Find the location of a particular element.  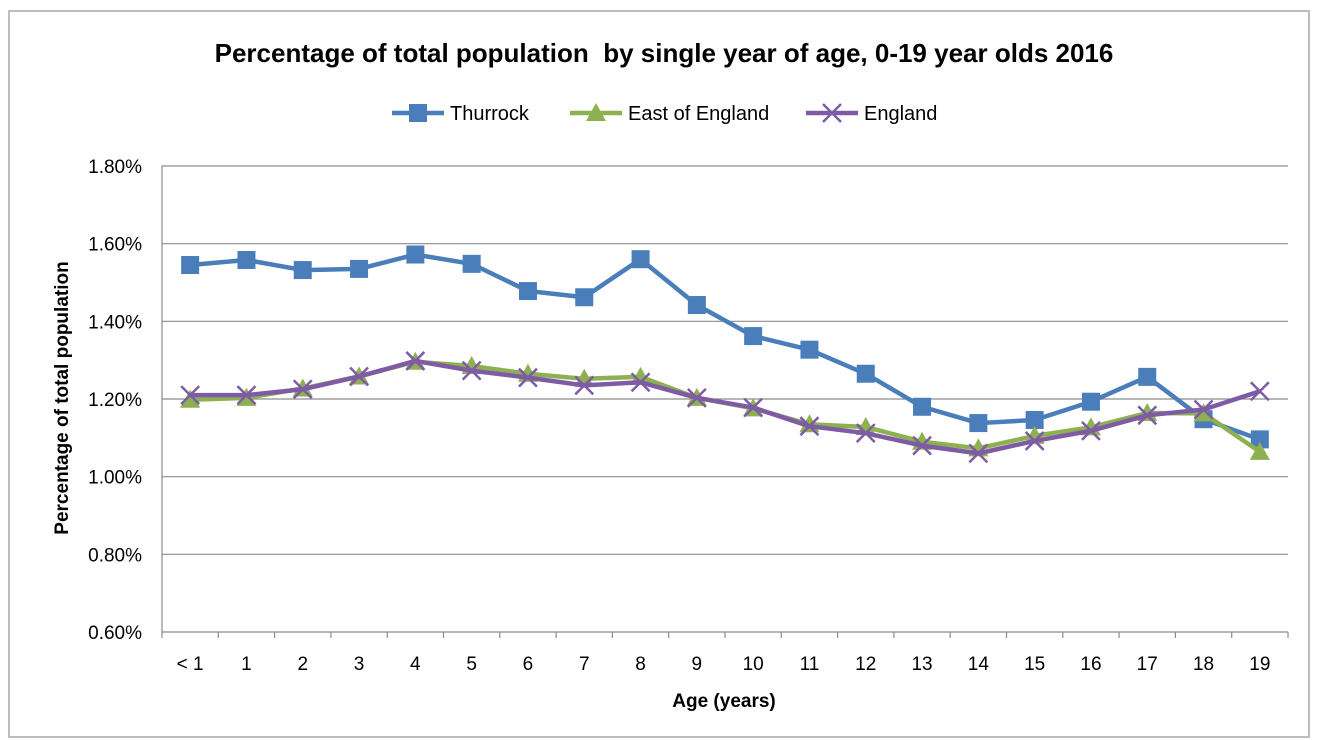

legend-item: England is located at coordinates (871, 114).